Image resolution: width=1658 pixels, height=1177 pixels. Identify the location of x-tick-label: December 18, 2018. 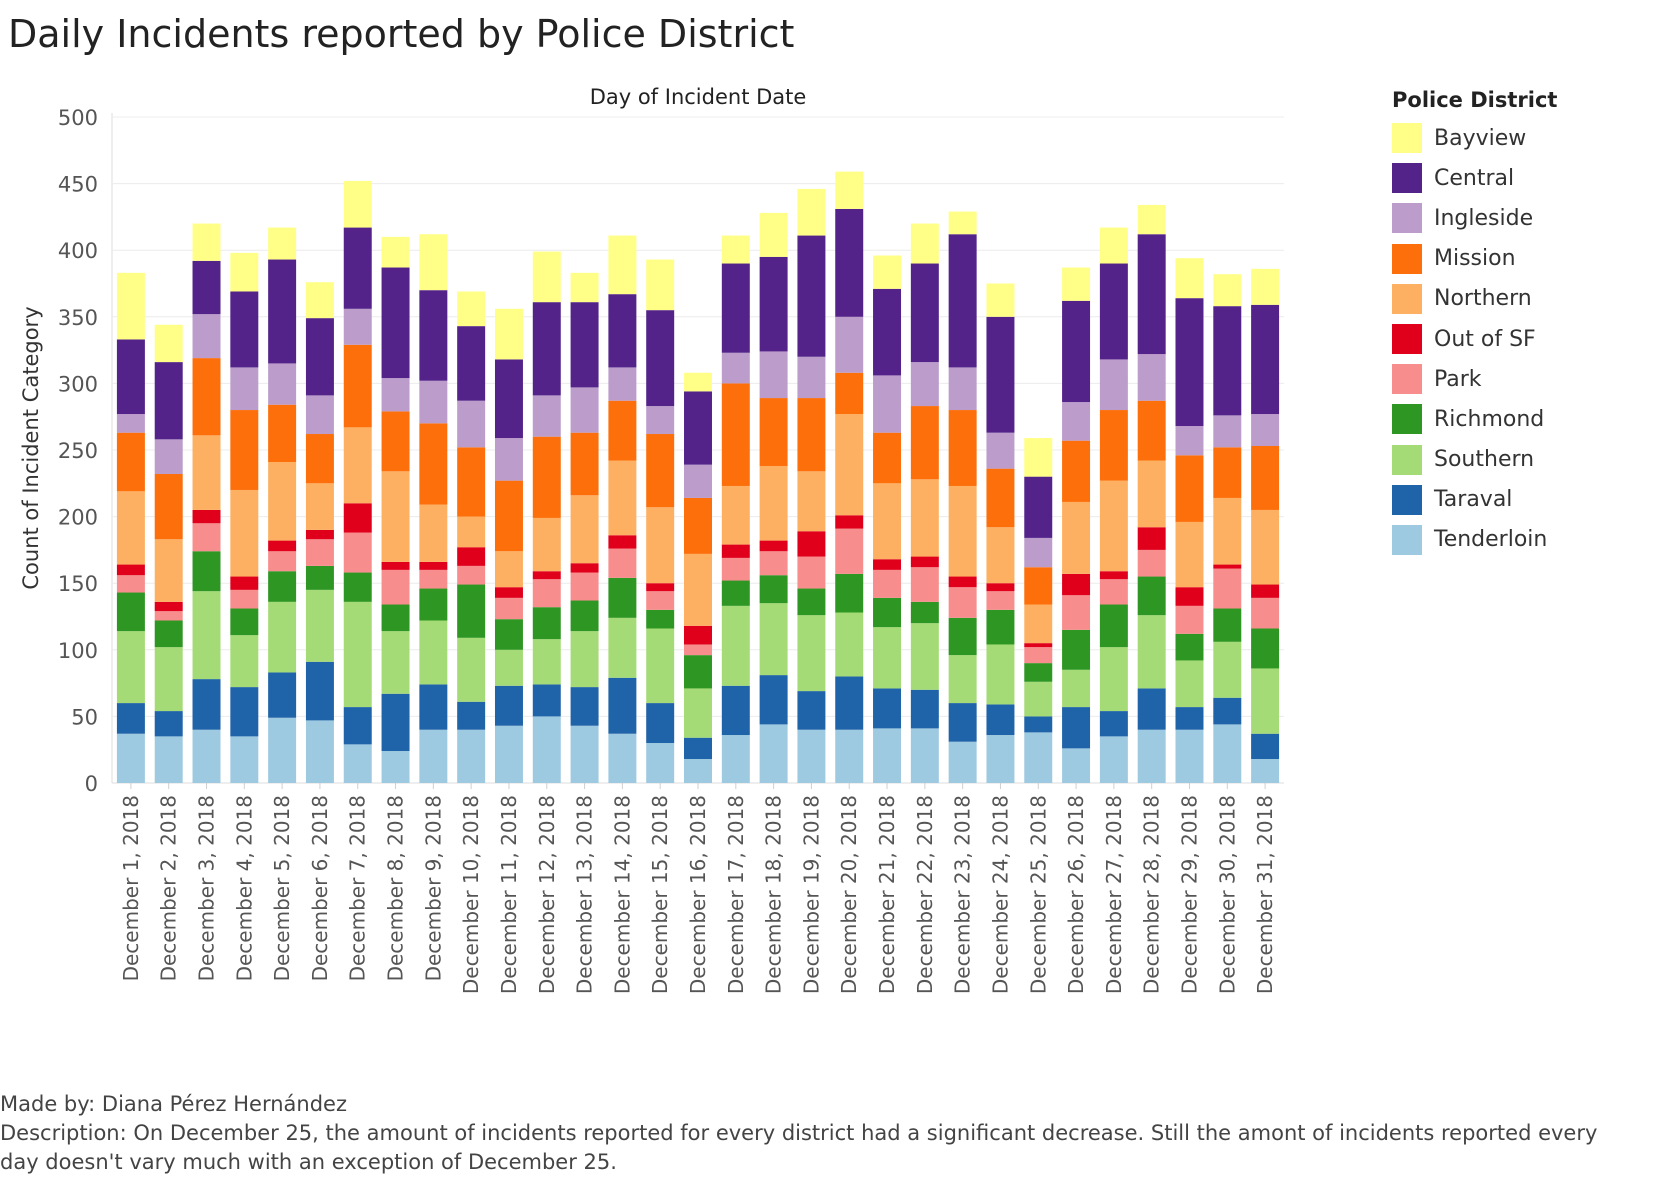
(774, 894).